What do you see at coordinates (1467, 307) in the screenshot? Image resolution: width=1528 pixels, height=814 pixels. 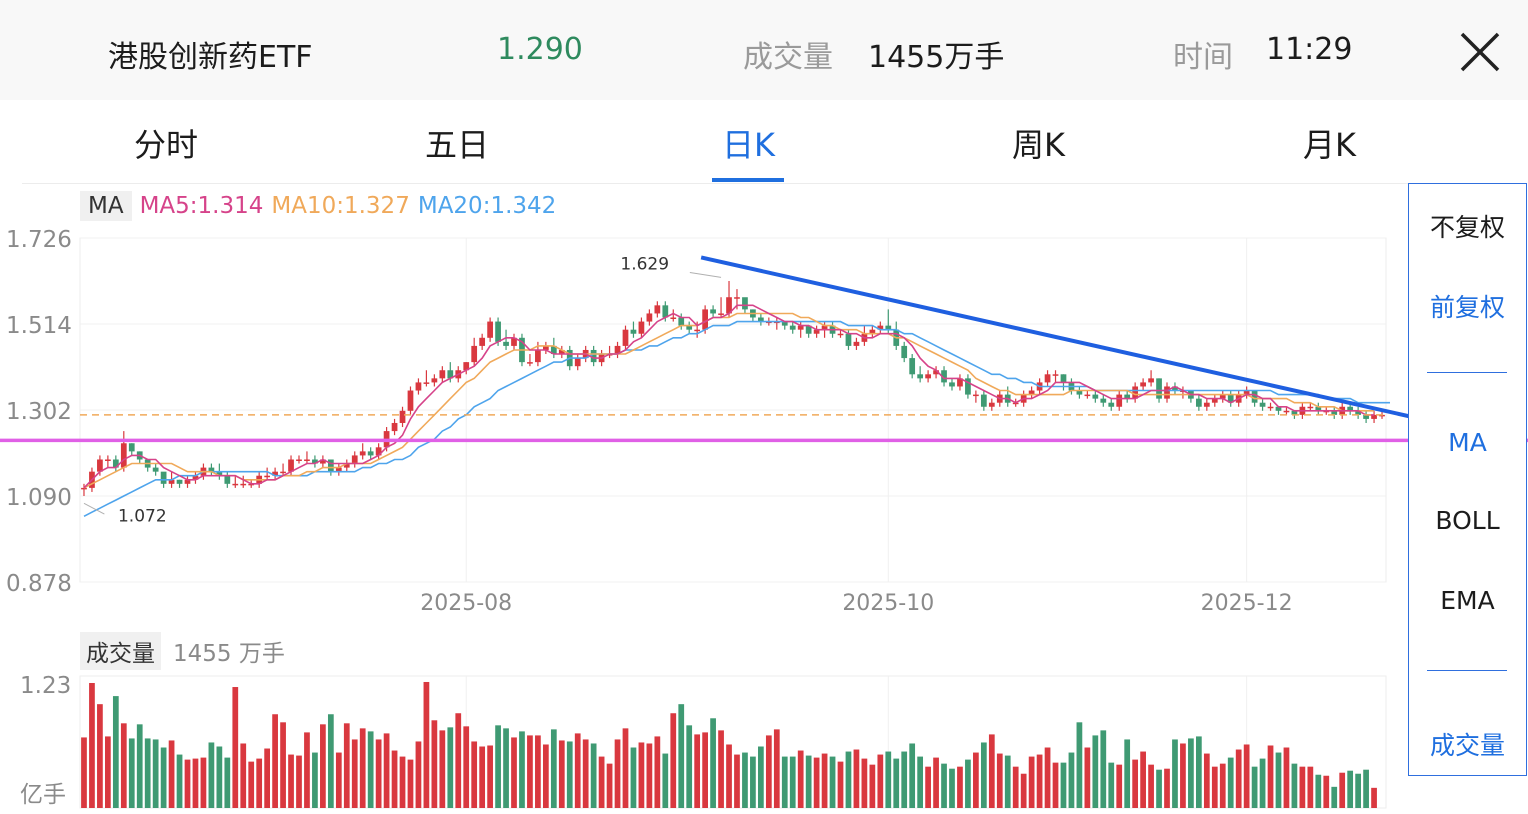 I see `forward-adjust-option: 前复权` at bounding box center [1467, 307].